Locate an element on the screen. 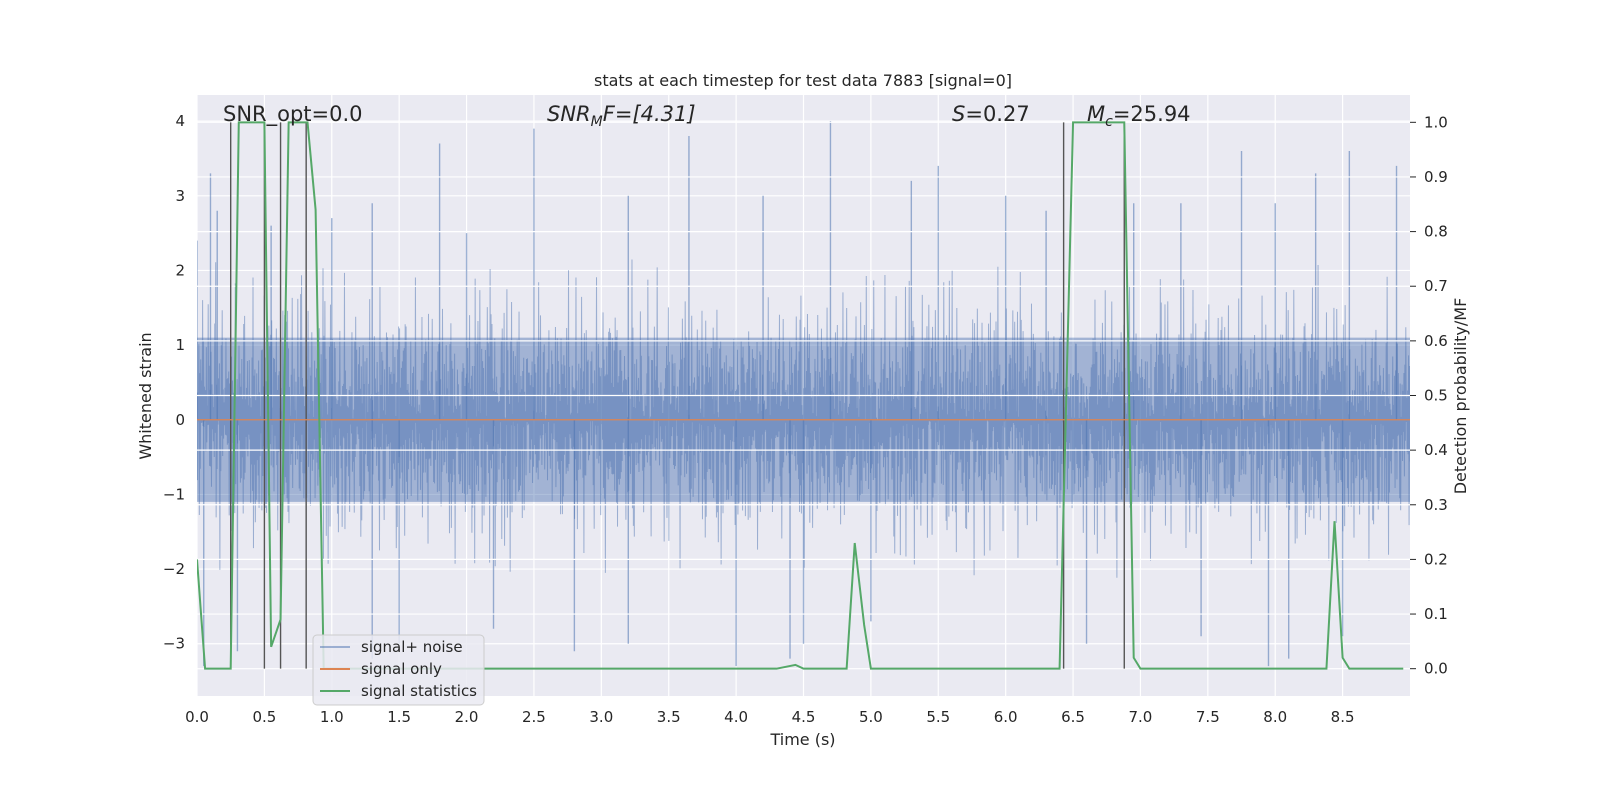  x-tick-label: 3.5 is located at coordinates (669, 717).